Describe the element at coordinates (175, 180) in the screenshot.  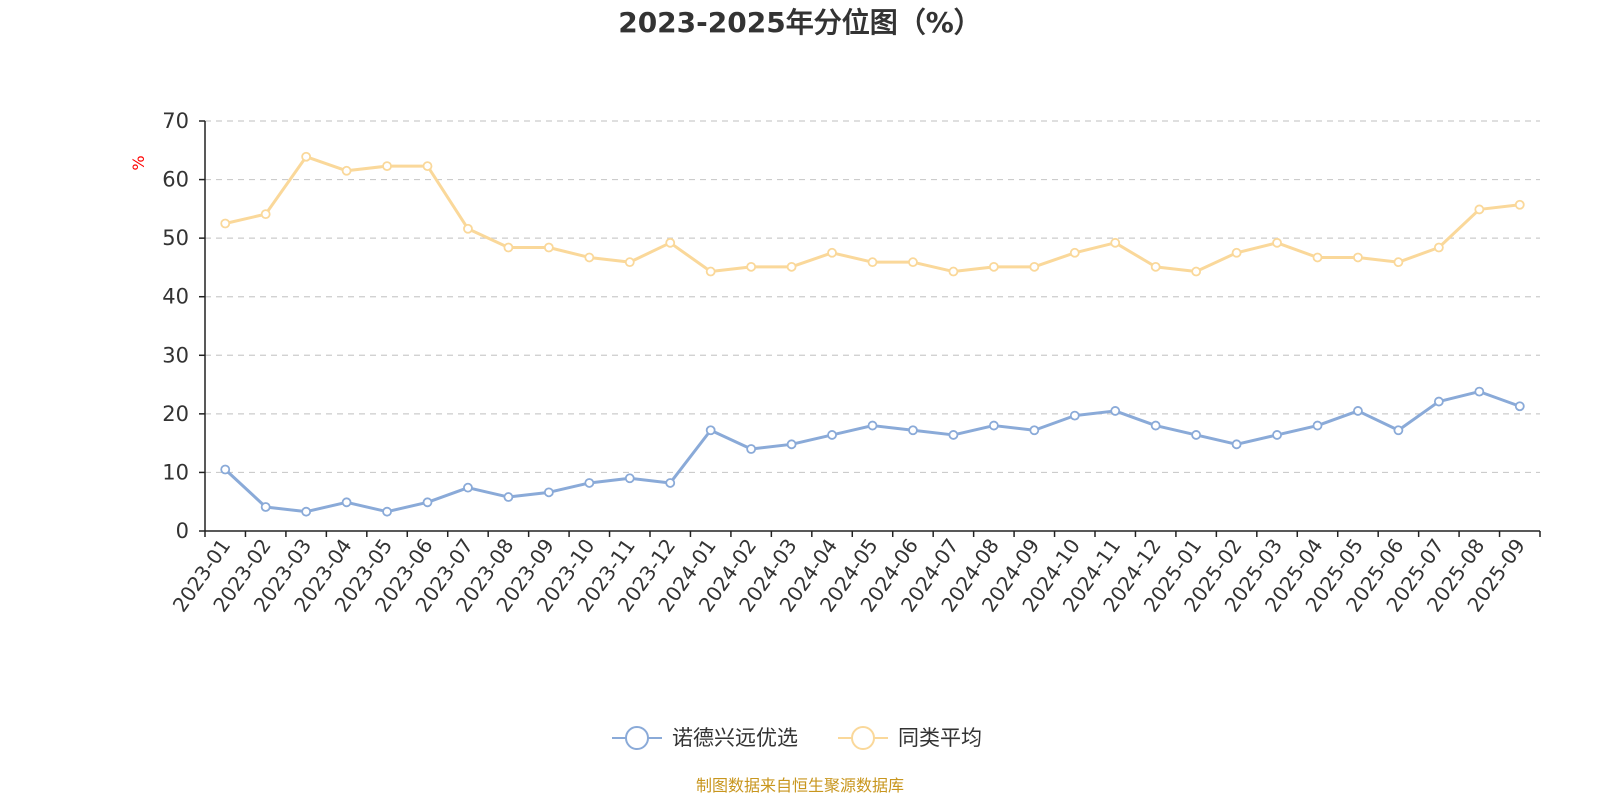
I see `y-tick-label: 60` at that location.